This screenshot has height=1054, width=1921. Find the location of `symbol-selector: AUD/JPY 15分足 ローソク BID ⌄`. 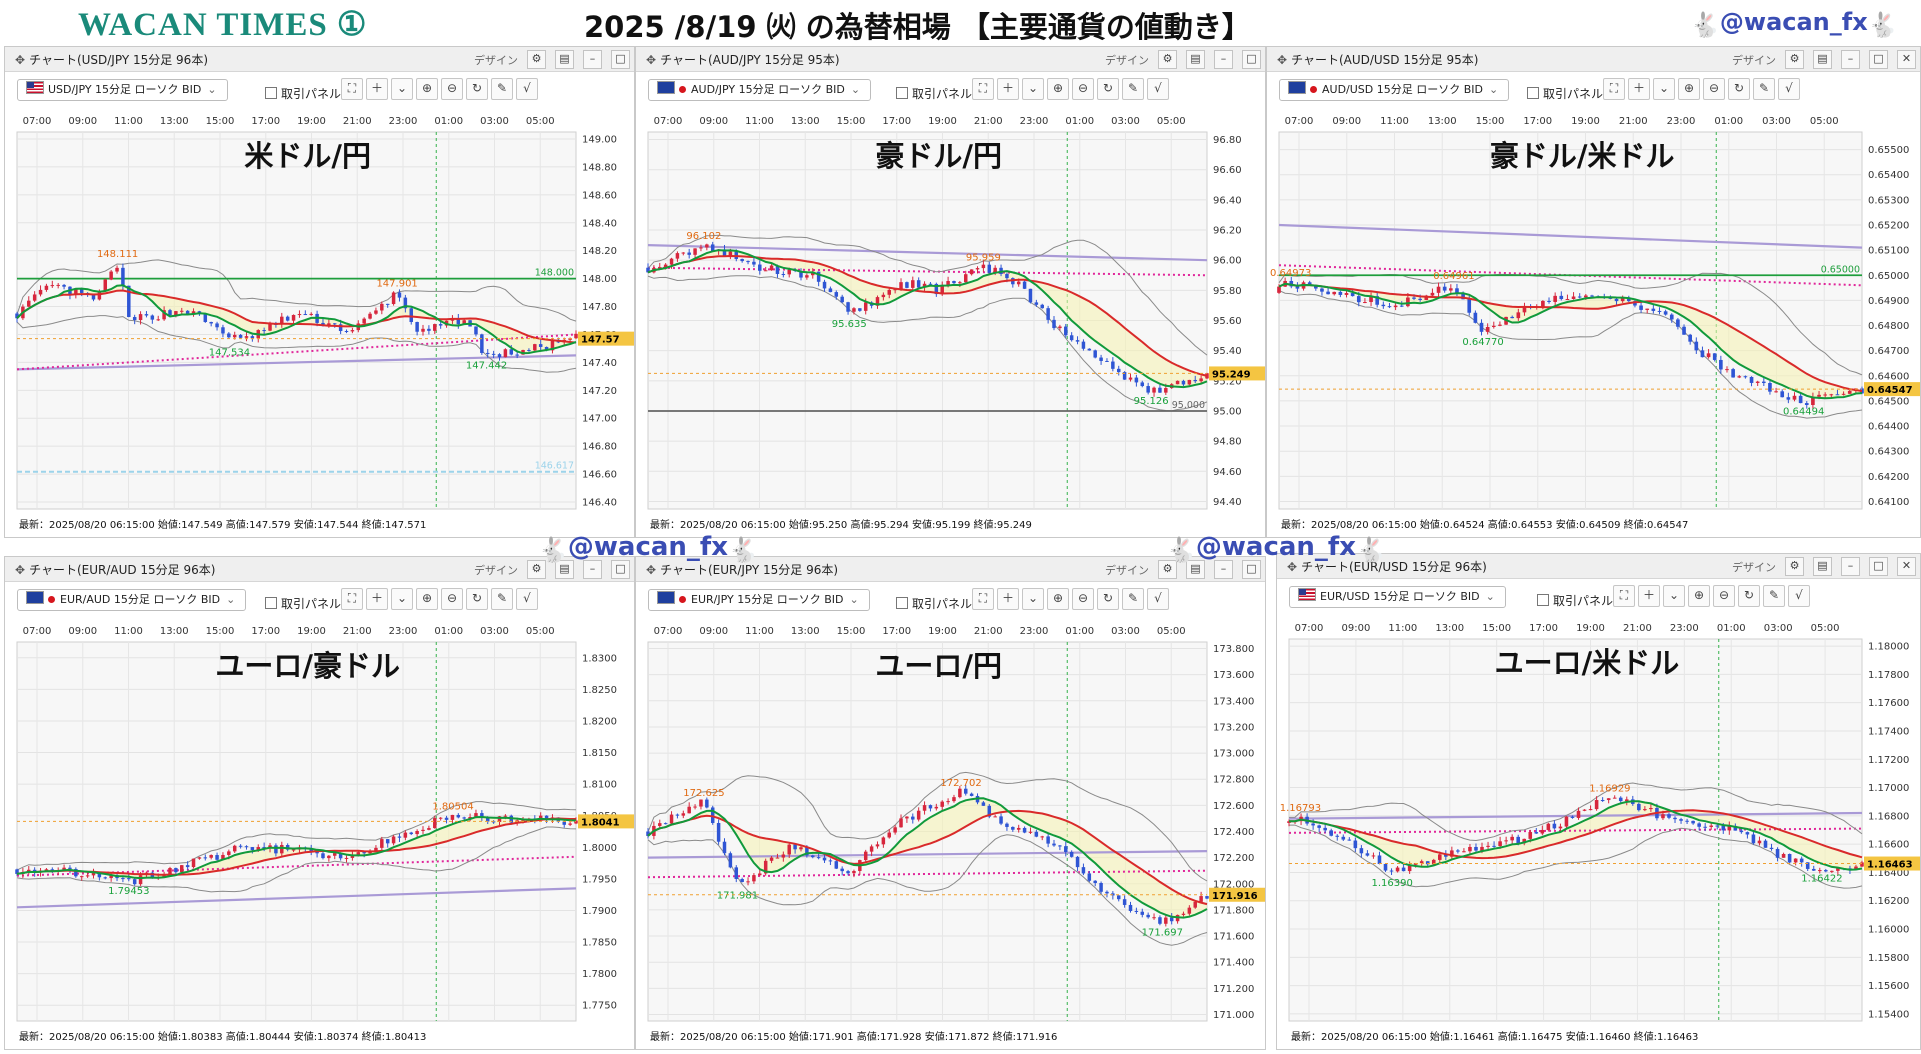

symbol-selector: AUD/JPY 15分足 ローソク BID ⌄ is located at coordinates (760, 90).